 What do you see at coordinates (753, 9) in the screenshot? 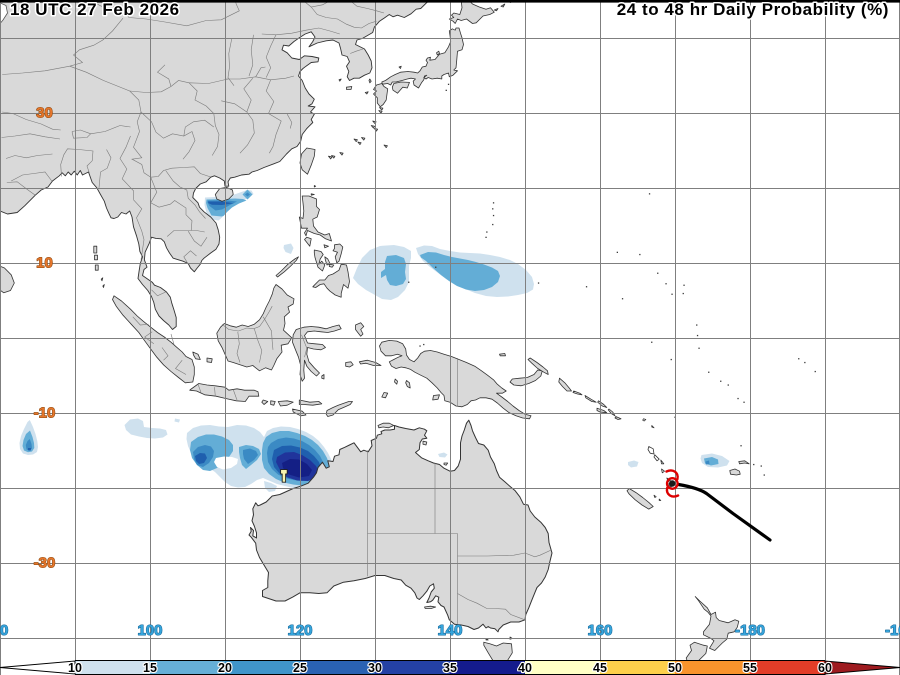
I see `svg-text:24 to 48 hr Daily Probability: 24 to 48 hr Daily Probability (%)` at bounding box center [753, 9].